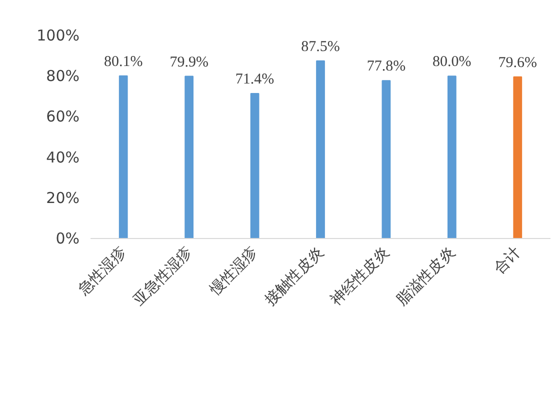 This screenshot has width=560, height=394. What do you see at coordinates (320, 46) in the screenshot?
I see `data-label: 87.5%` at bounding box center [320, 46].